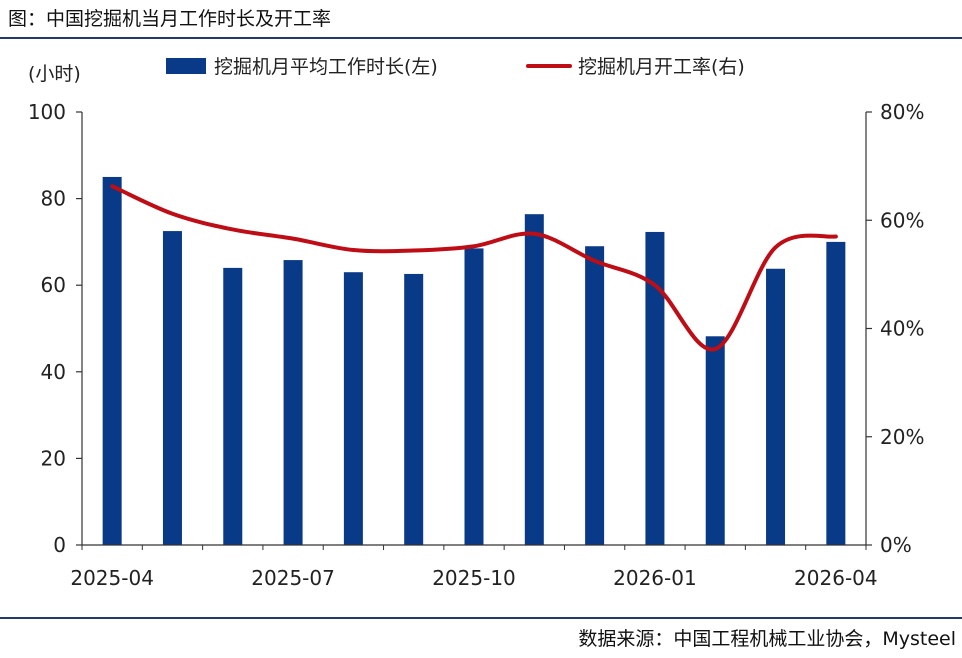 The width and height of the screenshot is (962, 658). What do you see at coordinates (59, 545) in the screenshot?
I see `left-tick-label: 0` at bounding box center [59, 545].